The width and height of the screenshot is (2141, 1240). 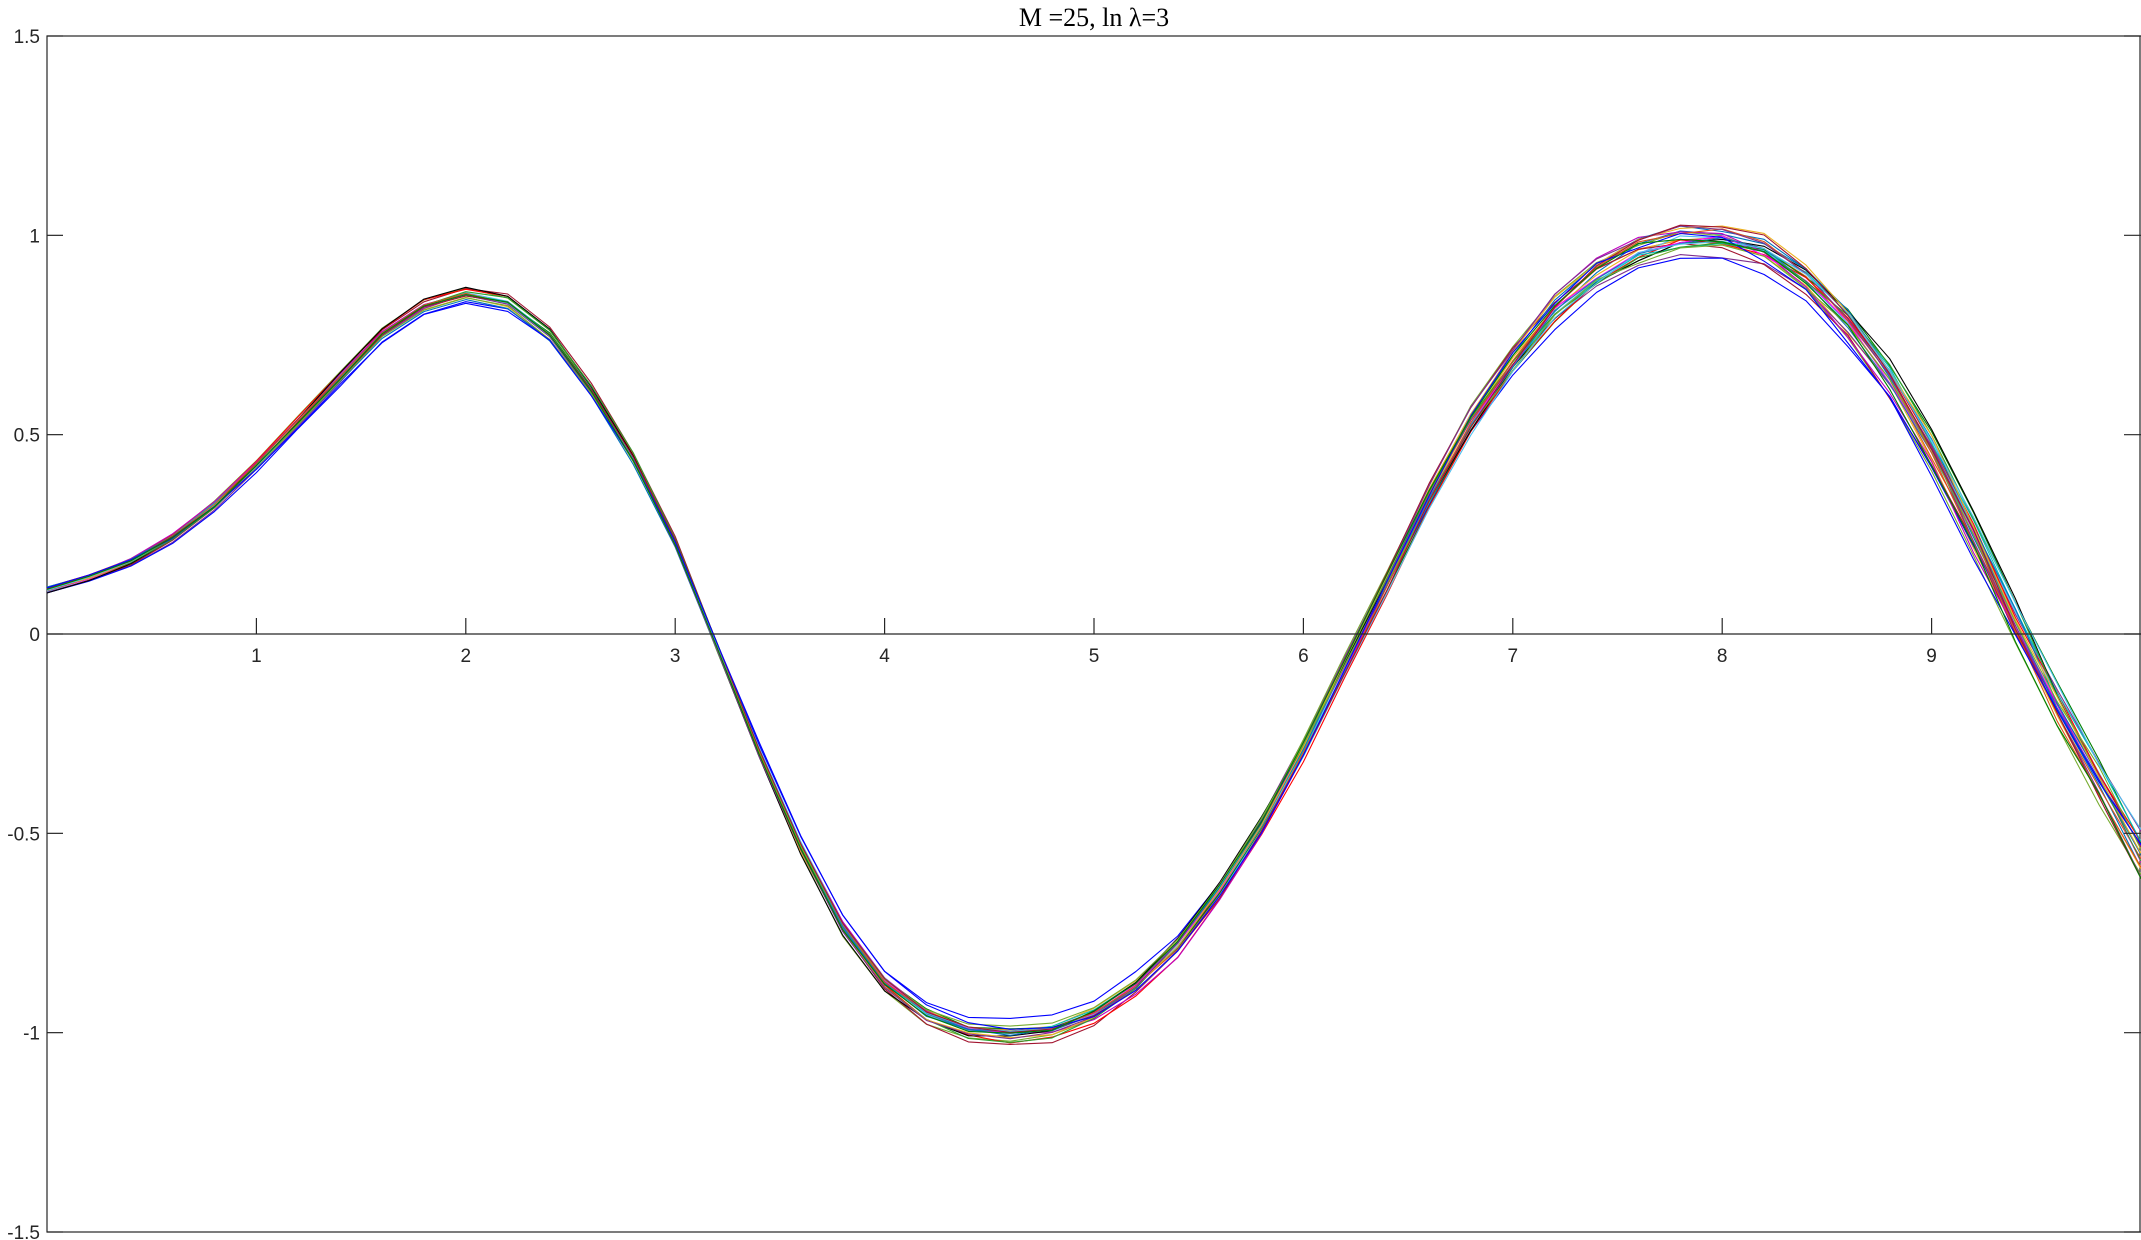 What do you see at coordinates (466, 656) in the screenshot?
I see `x-tick-label: 2` at bounding box center [466, 656].